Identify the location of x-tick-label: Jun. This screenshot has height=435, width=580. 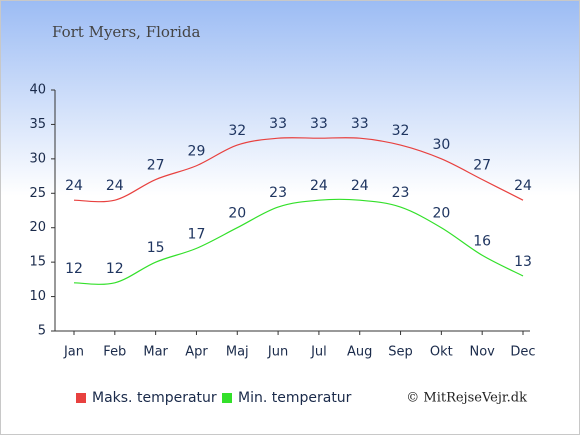
(277, 352).